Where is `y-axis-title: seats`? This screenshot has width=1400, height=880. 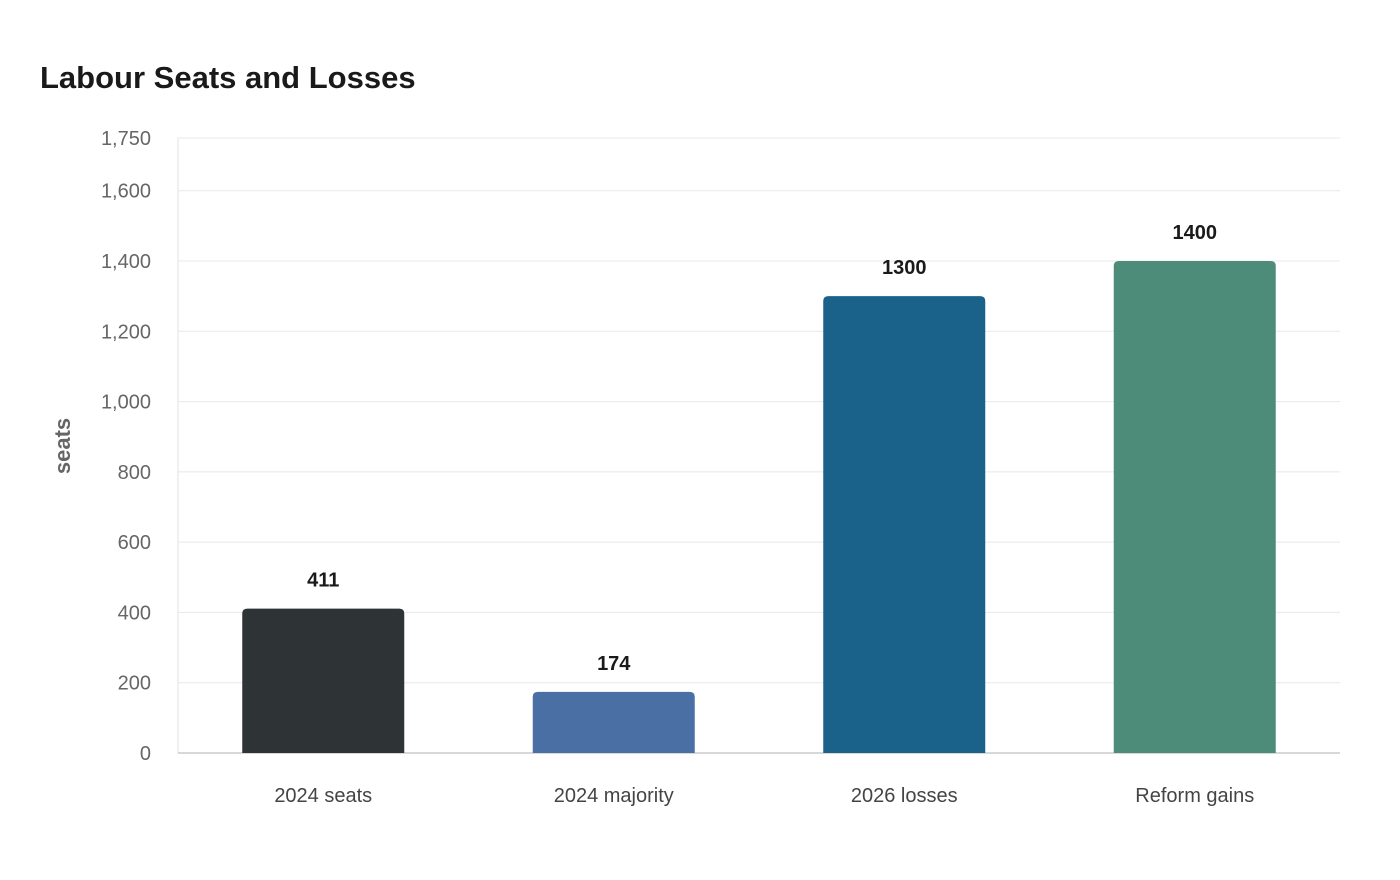
y-axis-title: seats is located at coordinates (62, 446).